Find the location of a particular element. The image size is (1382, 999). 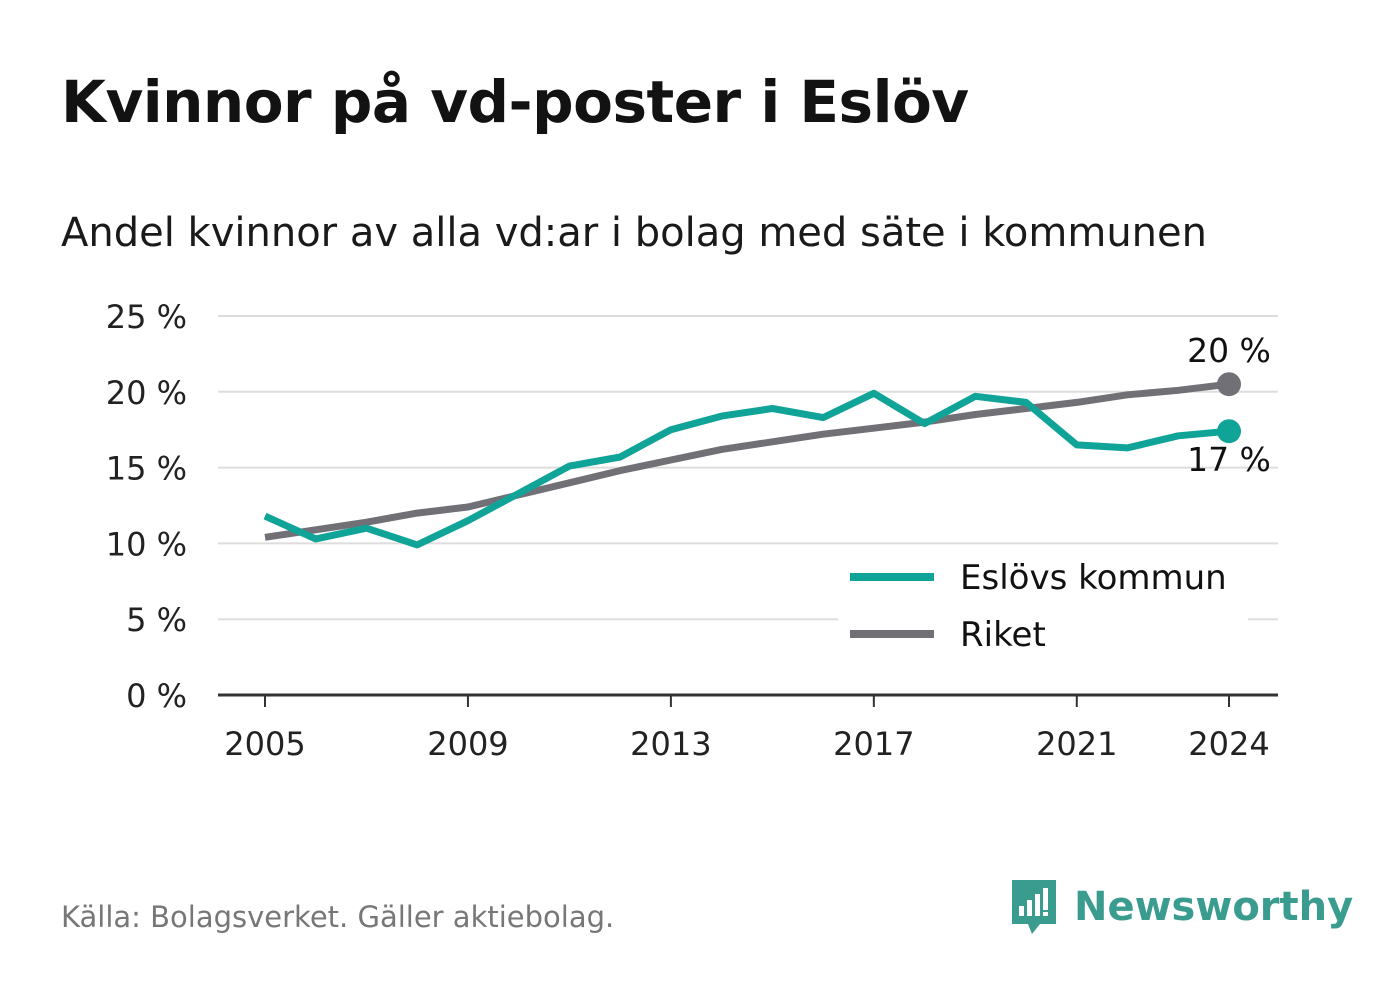

y-tick-label: 20 % is located at coordinates (146, 393).